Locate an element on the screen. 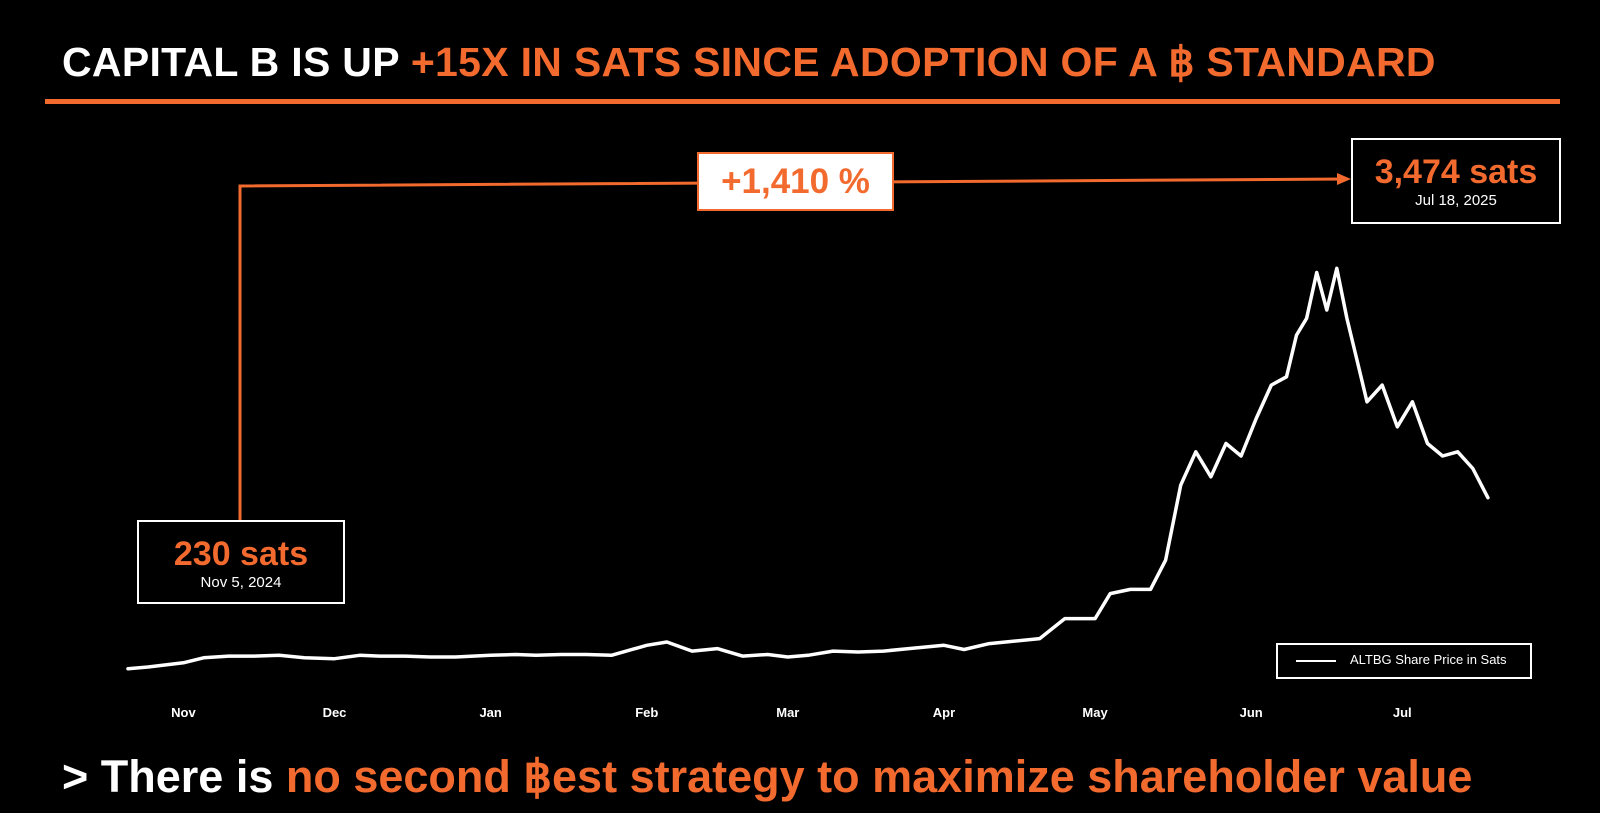 Image resolution: width=1600 pixels, height=813 pixels. end-date: Jul 18, 2025 is located at coordinates (1456, 200).